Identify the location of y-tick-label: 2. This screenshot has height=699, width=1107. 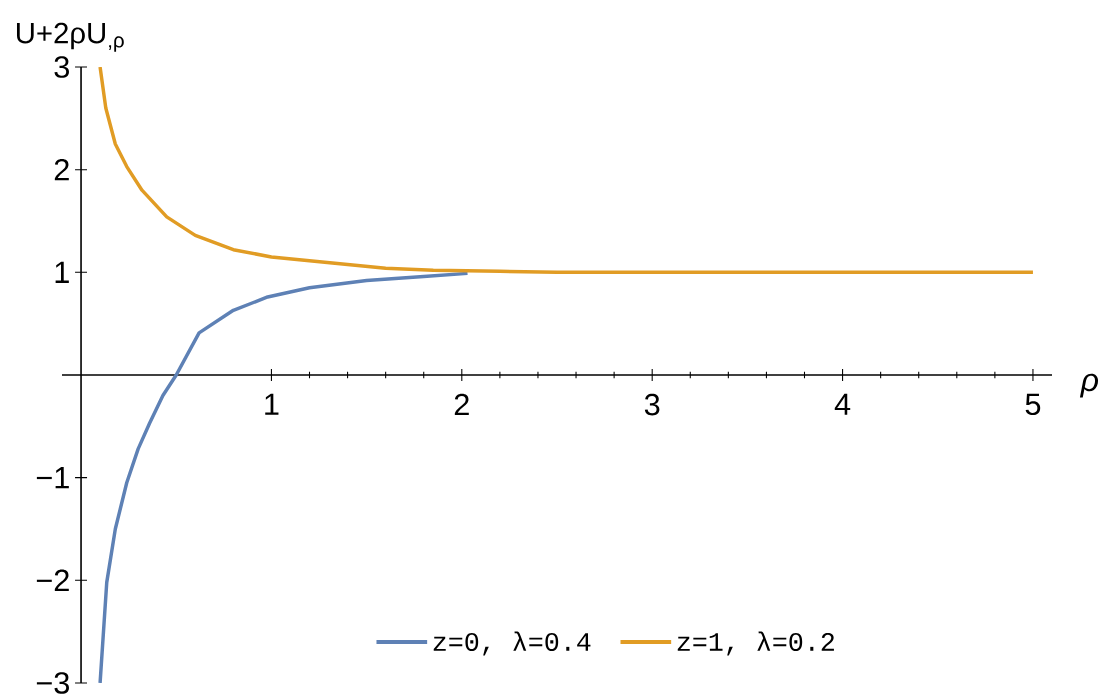
(61, 169).